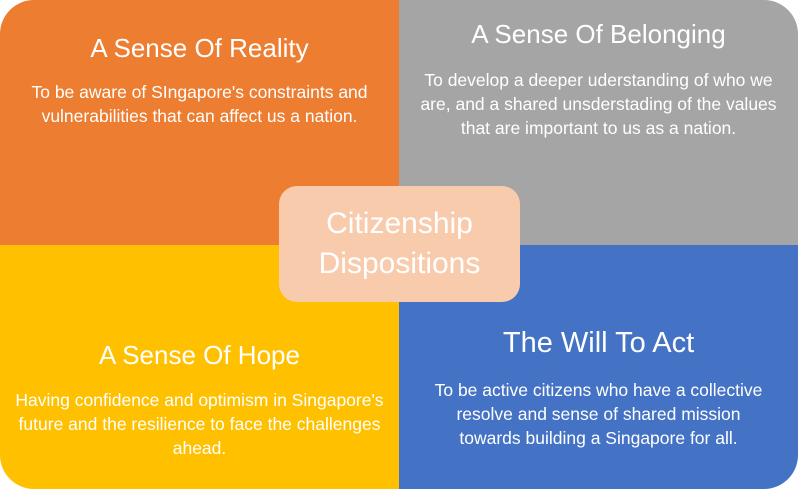 This screenshot has width=798, height=489. I want to click on quadrant-title: A Sense Of Hope, so click(199, 355).